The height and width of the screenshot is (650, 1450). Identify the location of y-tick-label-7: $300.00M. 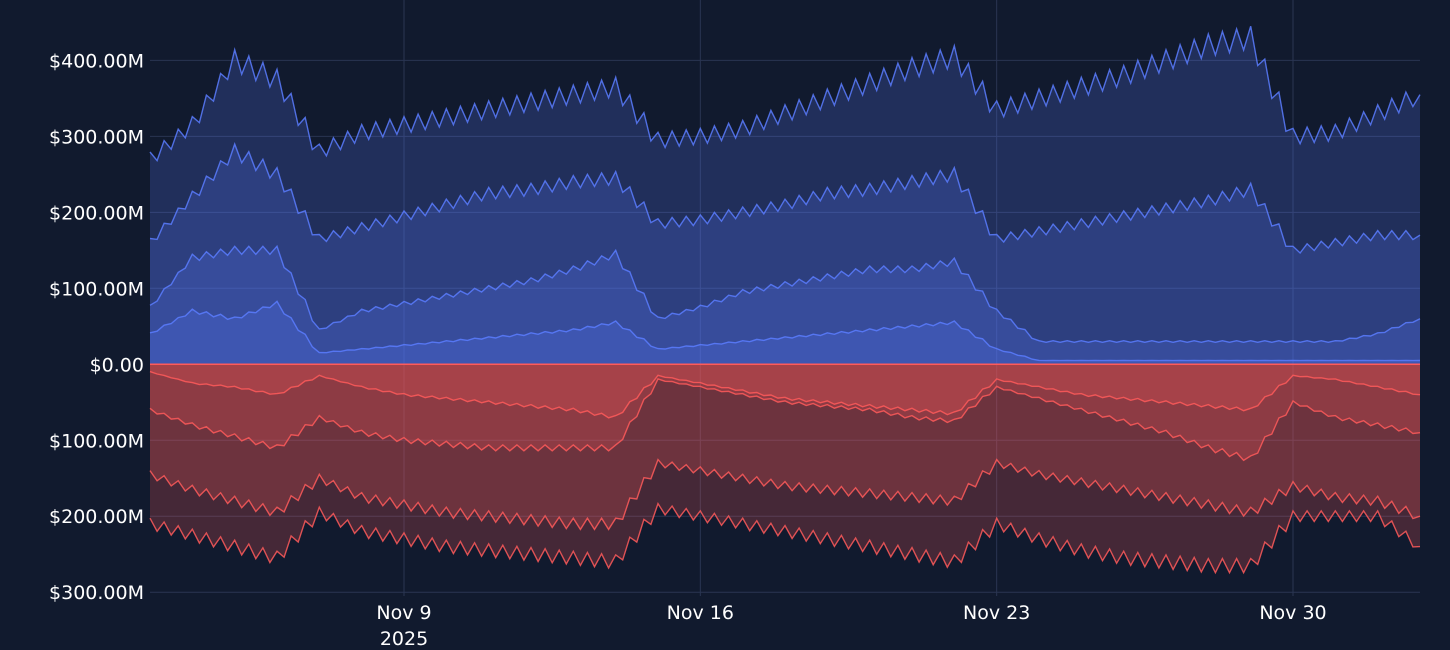
(96, 593).